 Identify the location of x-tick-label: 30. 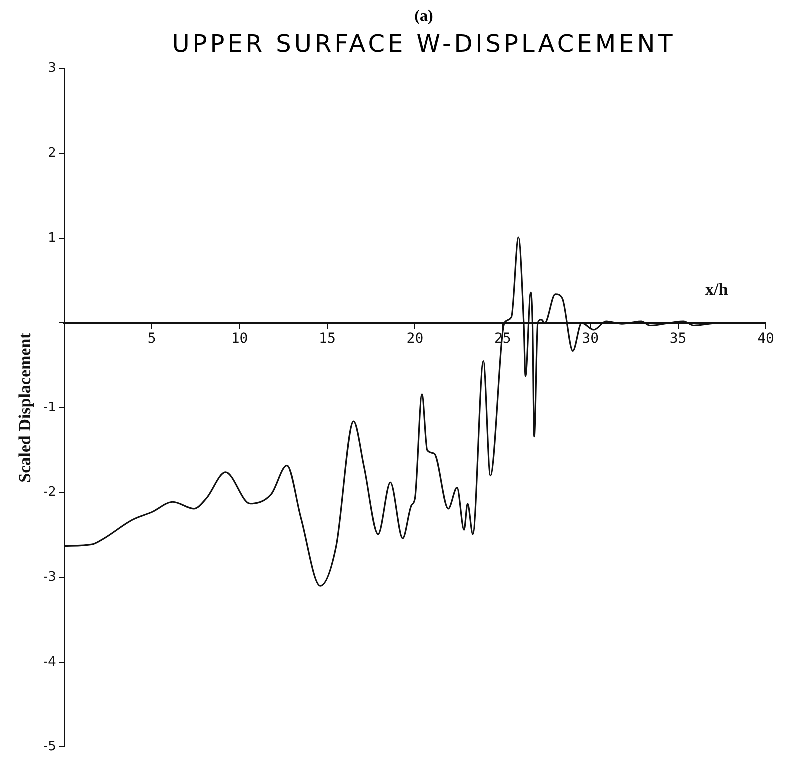
(591, 339).